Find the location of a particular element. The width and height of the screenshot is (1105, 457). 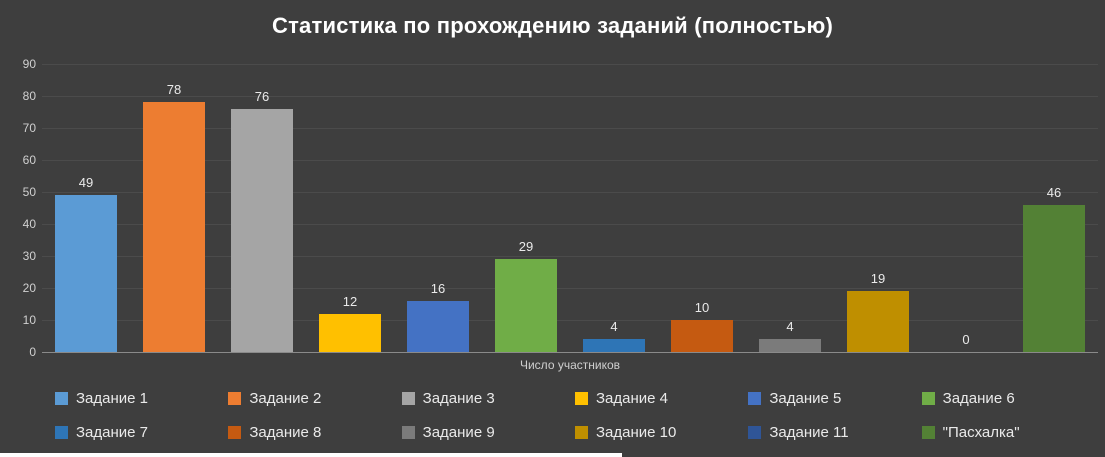

legend-label: Задание 7 is located at coordinates (112, 432).